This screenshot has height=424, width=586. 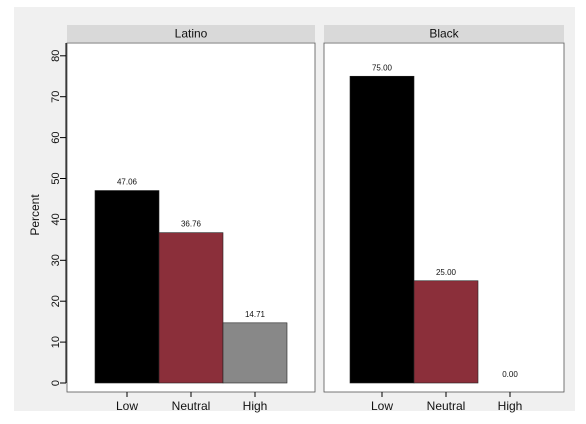 I want to click on y-tick-label: 10, so click(x=56, y=342).